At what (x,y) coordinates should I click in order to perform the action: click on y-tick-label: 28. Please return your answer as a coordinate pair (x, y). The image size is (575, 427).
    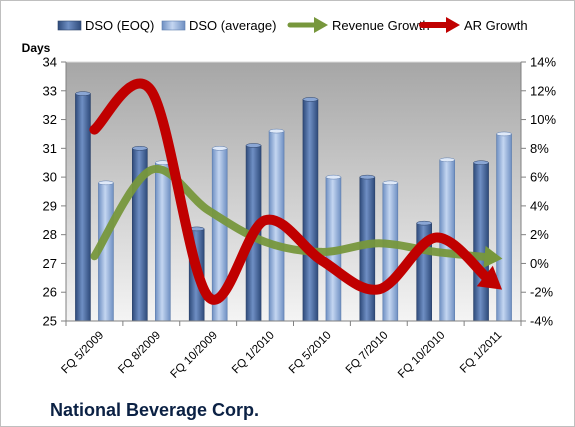
    Looking at the image, I should click on (50, 234).